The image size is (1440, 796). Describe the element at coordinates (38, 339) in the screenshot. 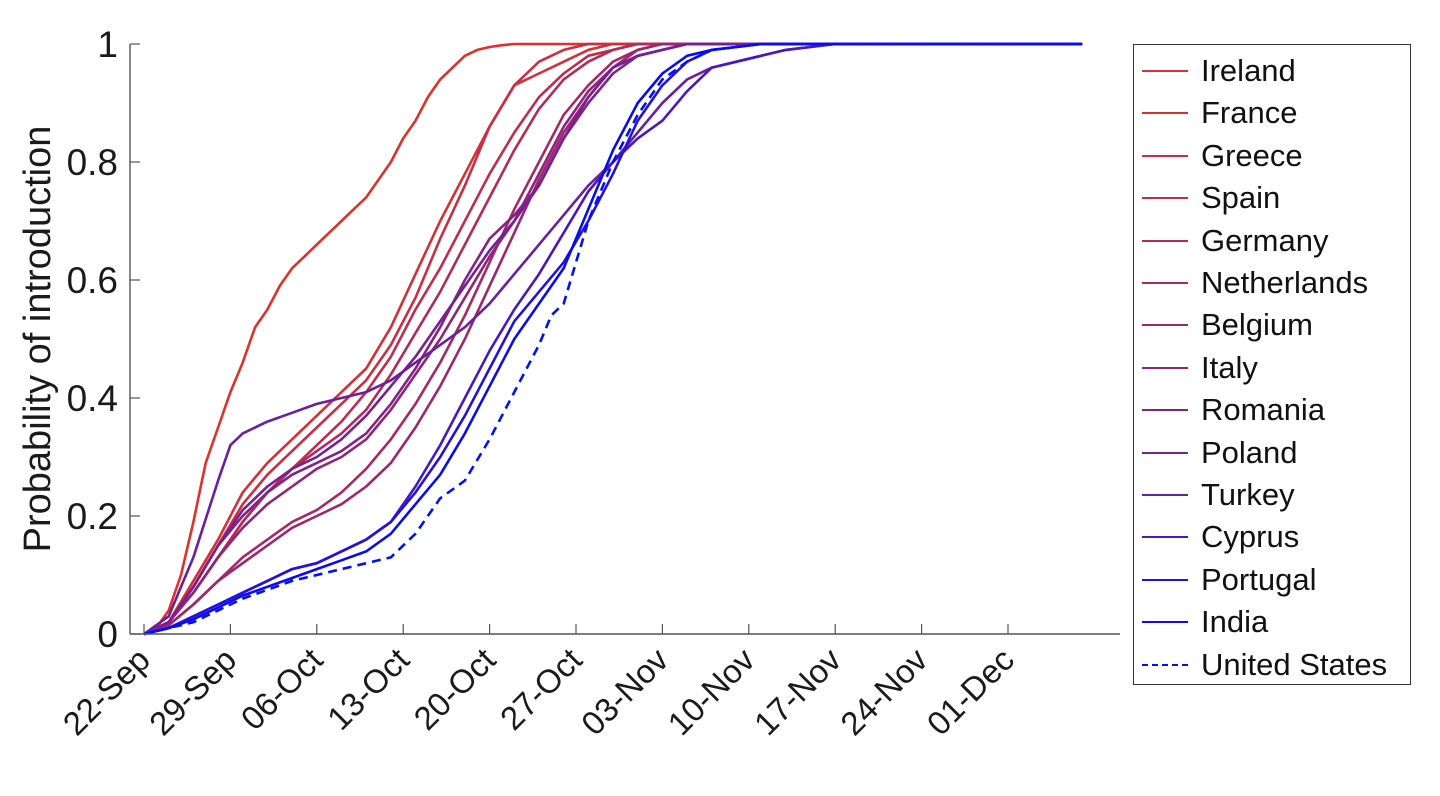

I see `y-axis-label: Probability of introduction` at that location.